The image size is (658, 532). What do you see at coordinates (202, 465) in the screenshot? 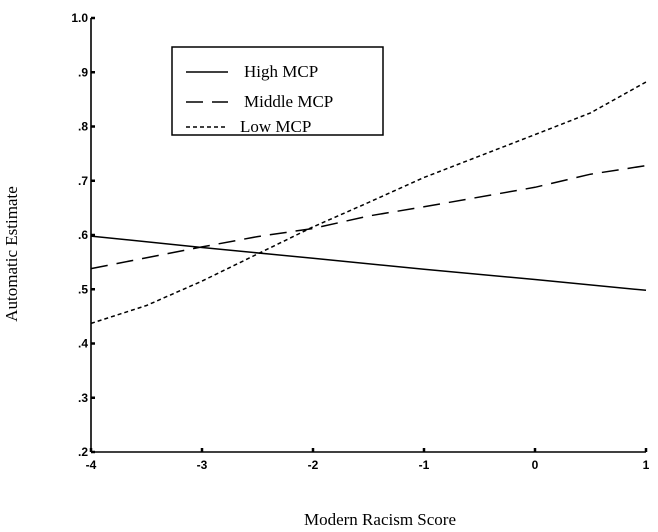
I see `x-tick-label: -3` at bounding box center [202, 465].